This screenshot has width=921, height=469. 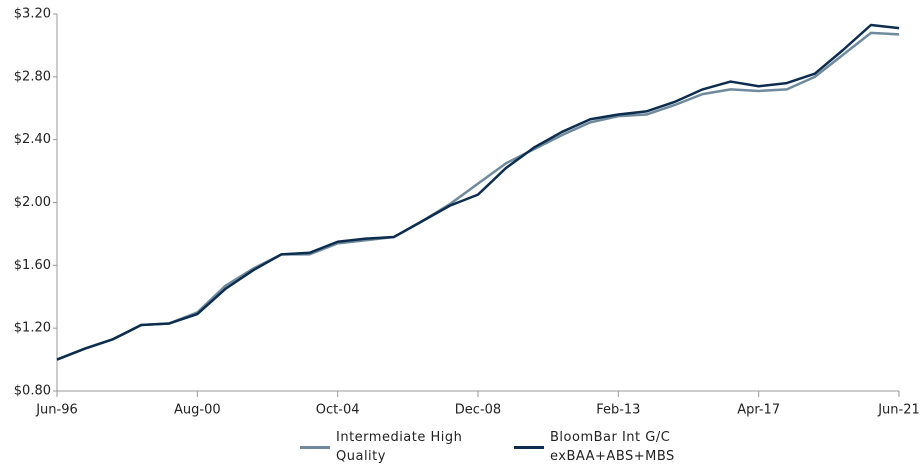 I want to click on y-tick-label: $0.80, so click(x=32, y=391).